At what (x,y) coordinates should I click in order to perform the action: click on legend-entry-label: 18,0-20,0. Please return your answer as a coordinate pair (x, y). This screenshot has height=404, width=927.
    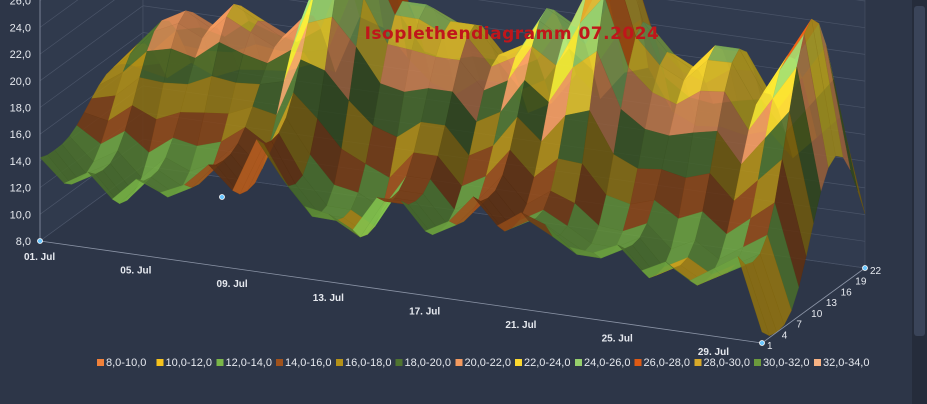
    Looking at the image, I should click on (428, 363).